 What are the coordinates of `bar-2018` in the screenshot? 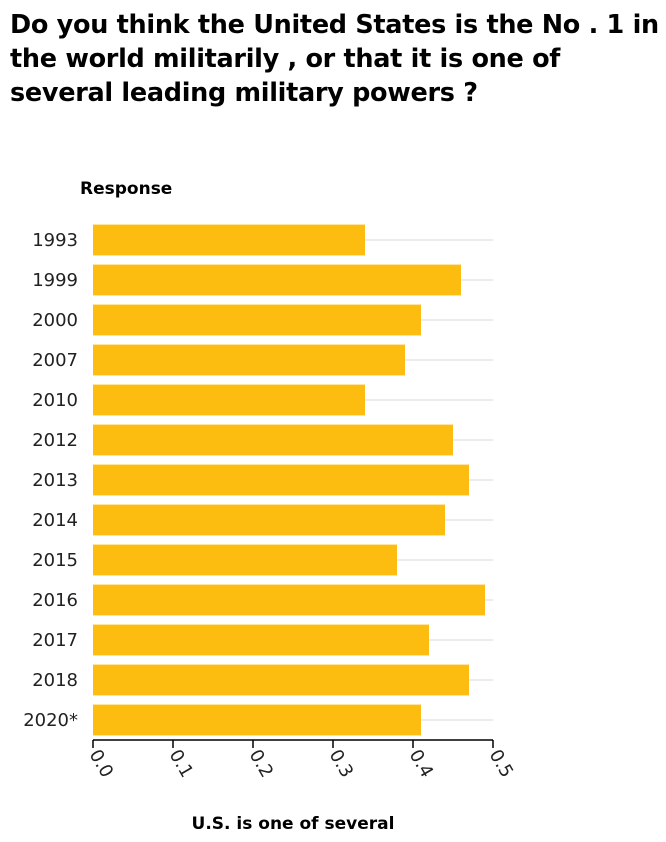 It's located at (281, 680).